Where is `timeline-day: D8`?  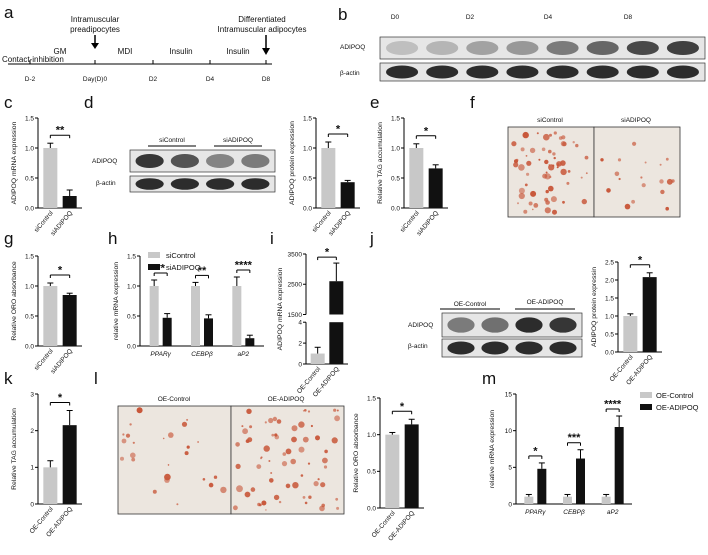 timeline-day: D8 is located at coordinates (266, 79).